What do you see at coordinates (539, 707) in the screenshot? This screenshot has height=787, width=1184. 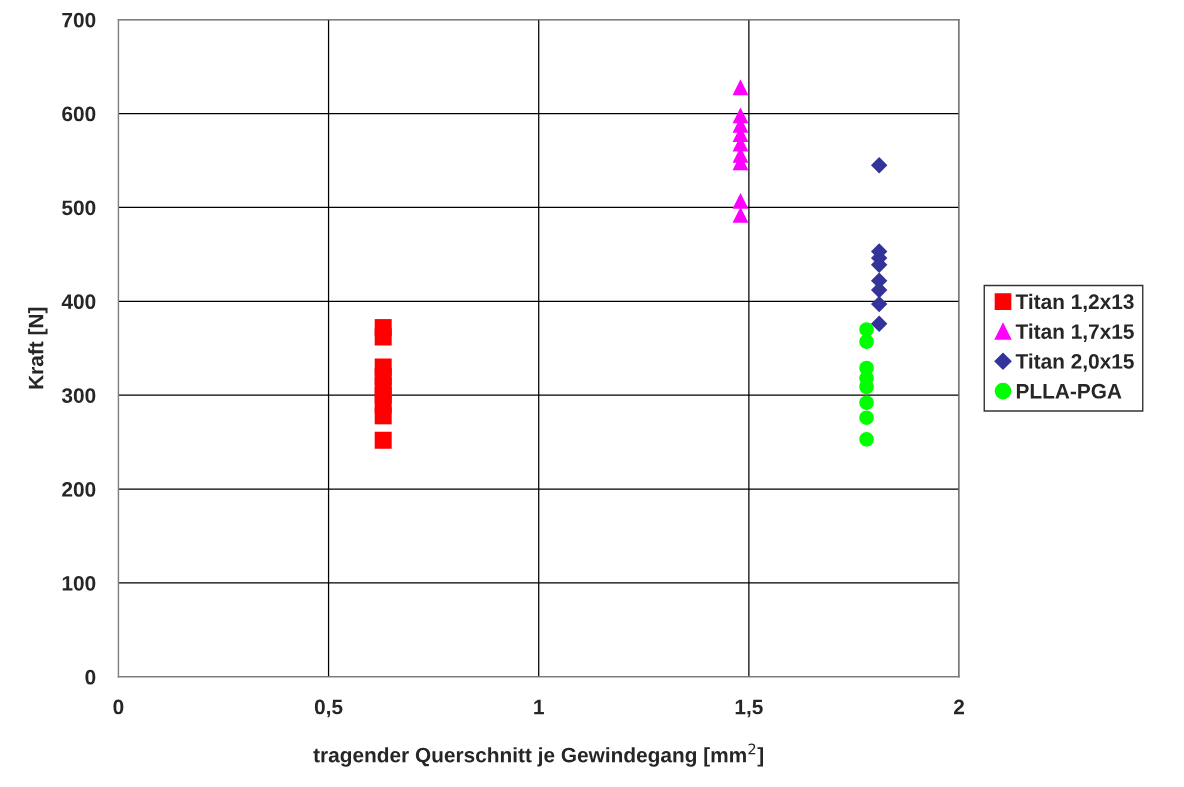 I see `x-tick-label: 1` at bounding box center [539, 707].